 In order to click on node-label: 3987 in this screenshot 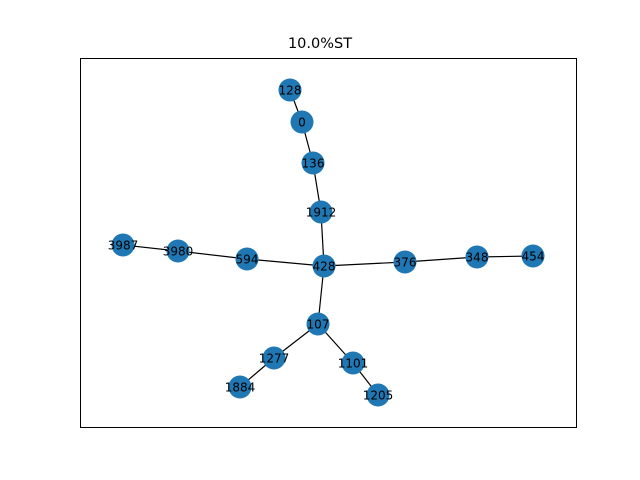, I will do `click(123, 246)`.